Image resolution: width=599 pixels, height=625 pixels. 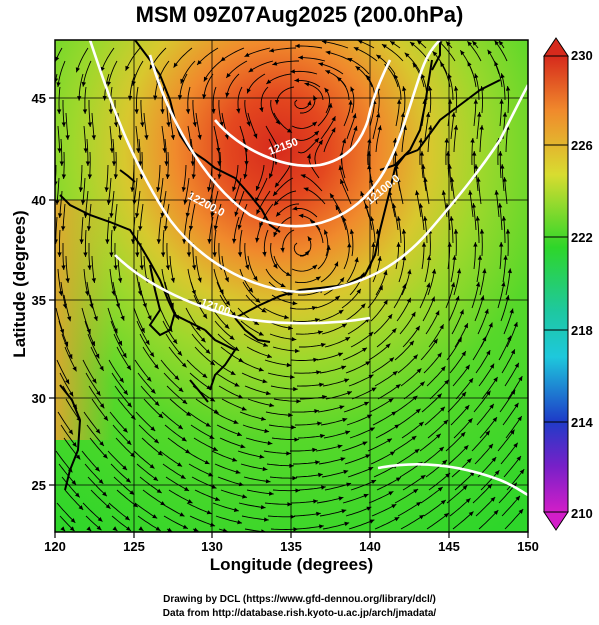 I want to click on x-tick-135: 135, so click(x=291, y=546).